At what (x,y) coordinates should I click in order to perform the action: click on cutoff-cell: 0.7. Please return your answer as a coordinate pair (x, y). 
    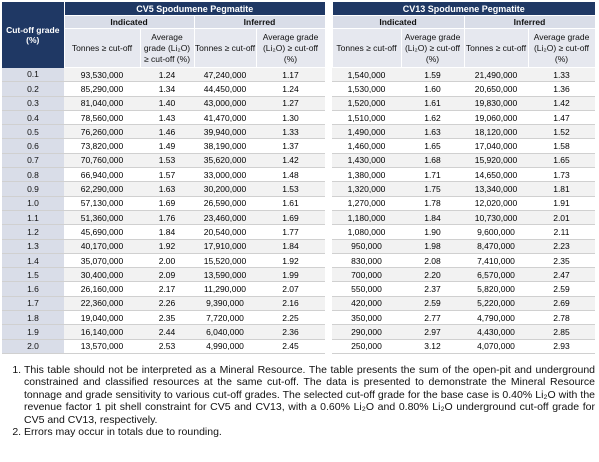
    Looking at the image, I should click on (33, 161).